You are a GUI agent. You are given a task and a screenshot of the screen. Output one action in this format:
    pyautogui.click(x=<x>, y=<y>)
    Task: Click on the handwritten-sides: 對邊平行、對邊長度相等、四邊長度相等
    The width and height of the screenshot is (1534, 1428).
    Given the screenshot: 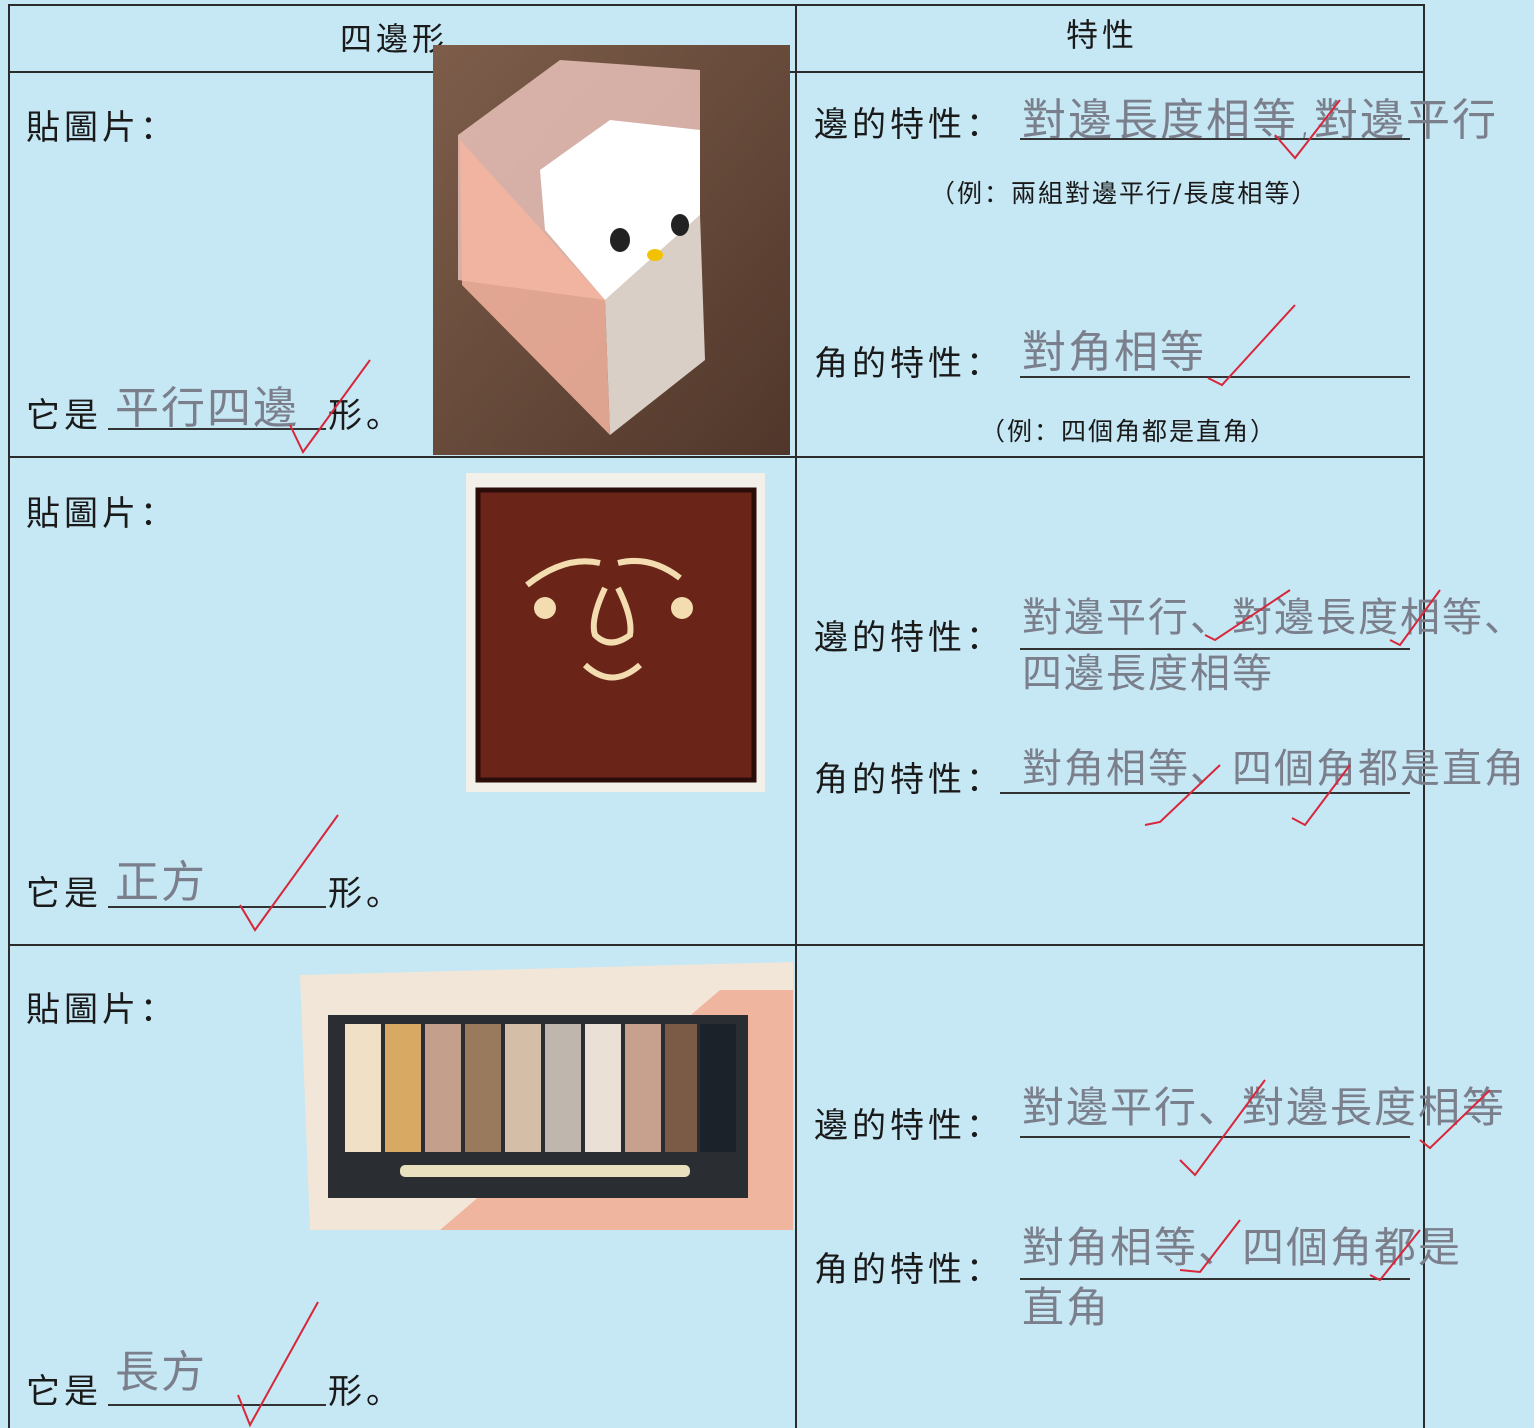 What is the action you would take?
    pyautogui.click(x=1274, y=646)
    